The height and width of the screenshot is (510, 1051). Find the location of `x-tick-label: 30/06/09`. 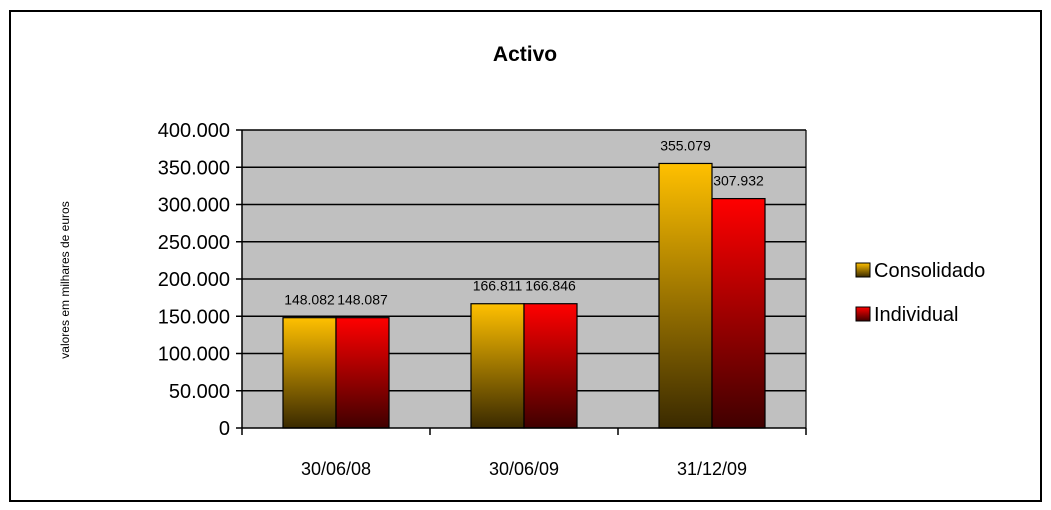

x-tick-label: 30/06/09 is located at coordinates (524, 469).